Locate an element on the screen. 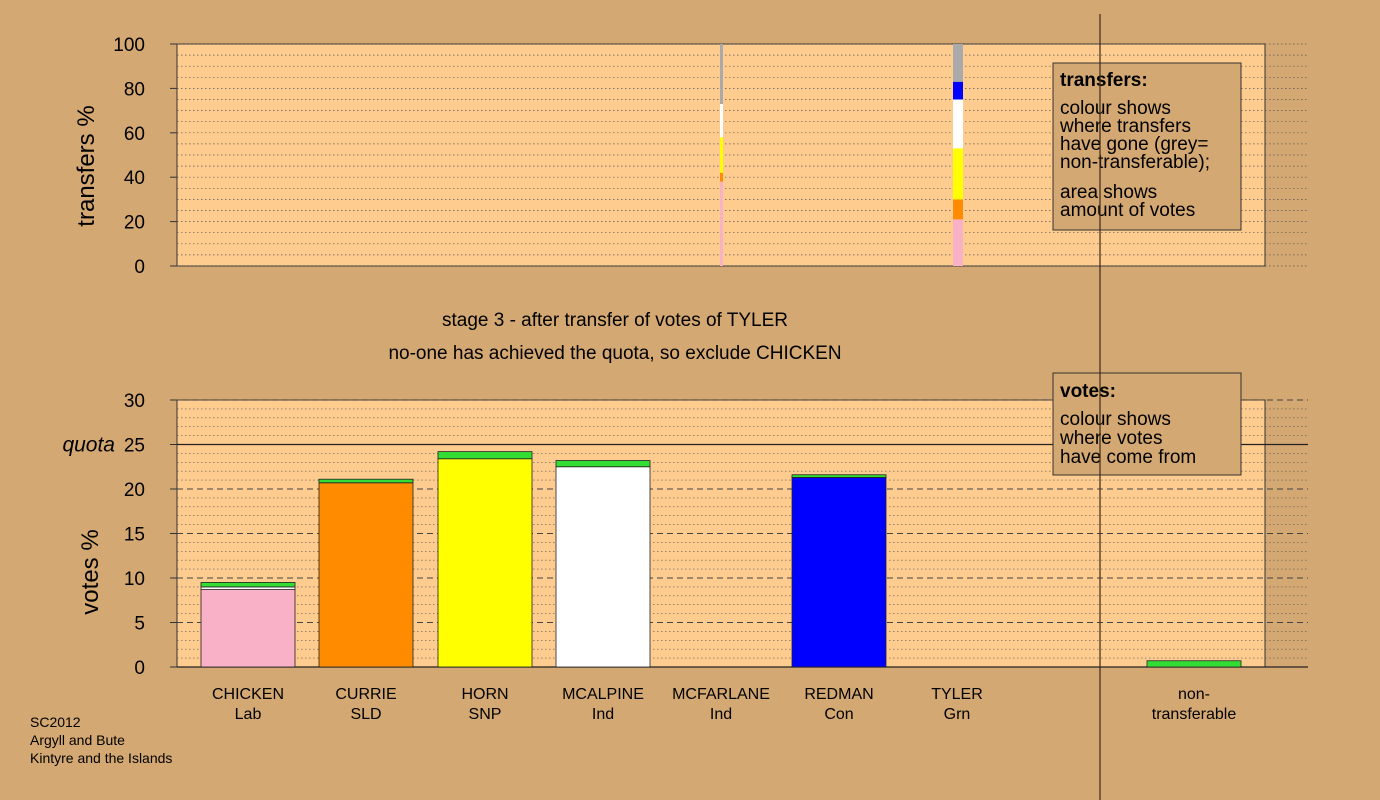 This screenshot has height=800, width=1380. category-party-label: transferable is located at coordinates (1194, 714).